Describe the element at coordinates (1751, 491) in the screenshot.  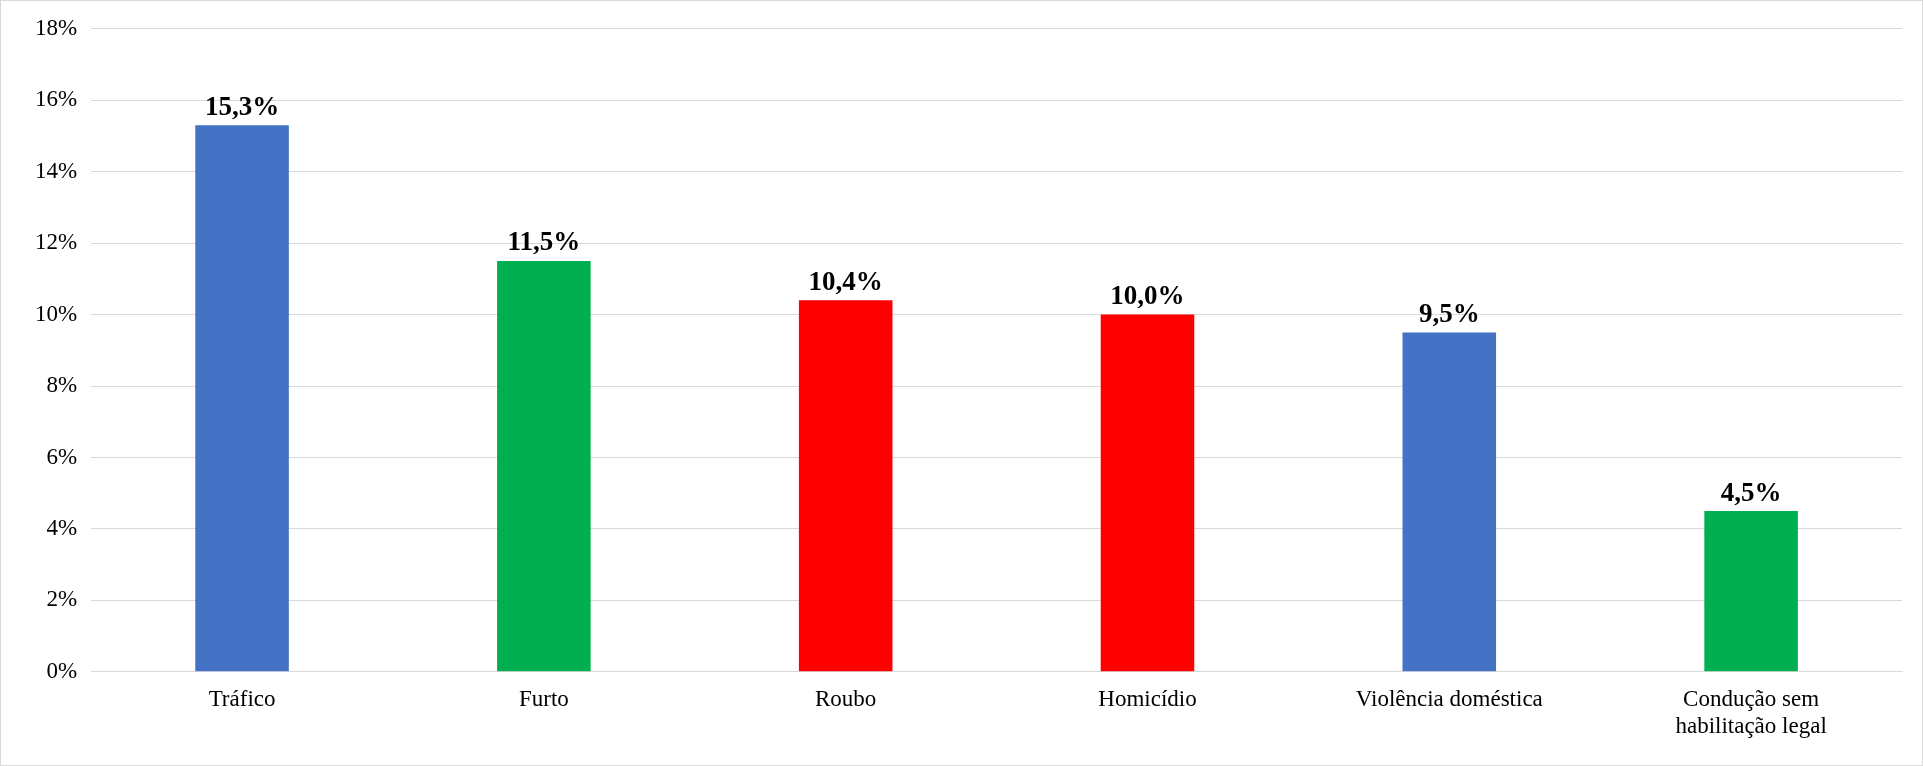
I see `data-label: 4,5%` at that location.